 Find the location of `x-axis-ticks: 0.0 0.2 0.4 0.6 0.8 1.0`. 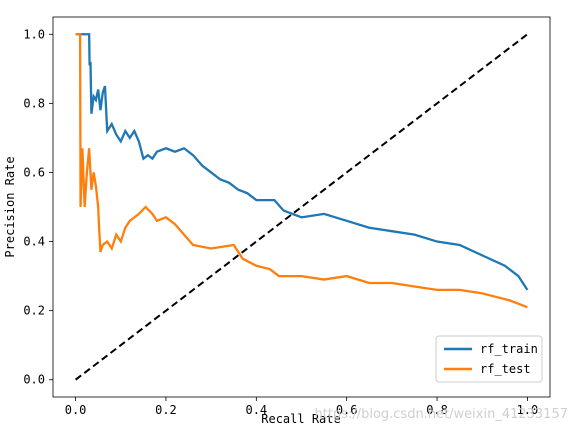

x-axis-ticks: 0.0 0.2 0.4 0.6 0.8 1.0 is located at coordinates (302, 407).